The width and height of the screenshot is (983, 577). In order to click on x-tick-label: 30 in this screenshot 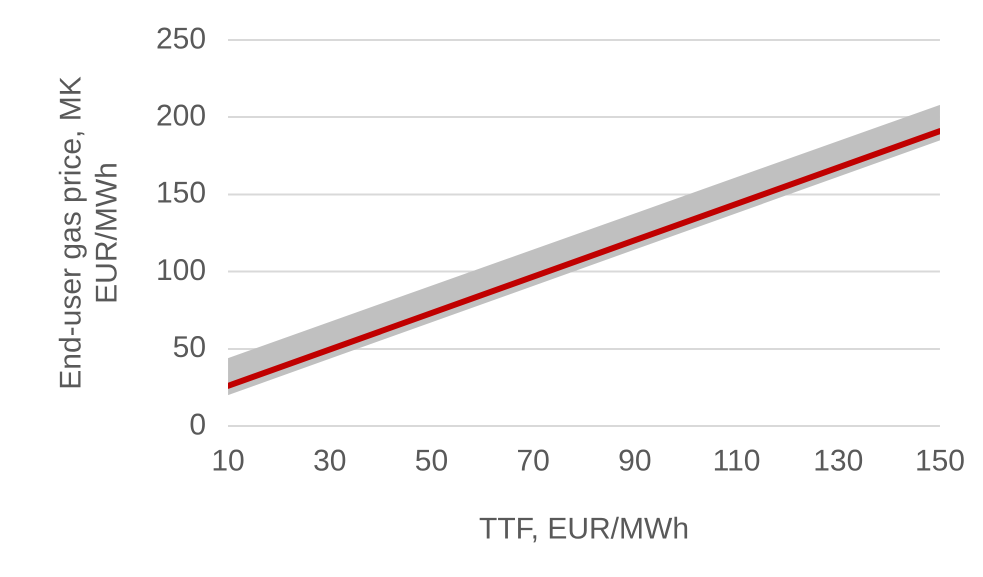, I will do `click(329, 461)`.